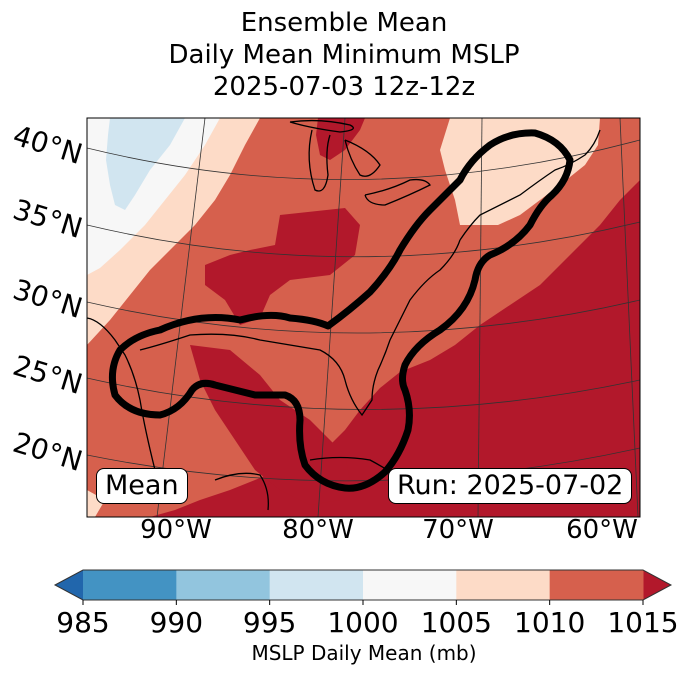 Image resolution: width=688 pixels, height=674 pixels. I want to click on parallel-30n, so click(363, 316).